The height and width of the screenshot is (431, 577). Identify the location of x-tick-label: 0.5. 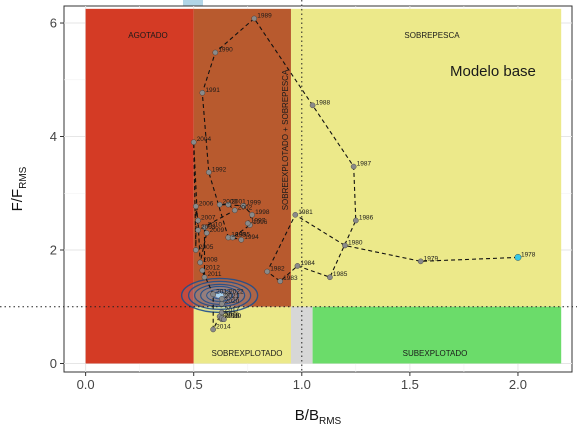
(194, 384).